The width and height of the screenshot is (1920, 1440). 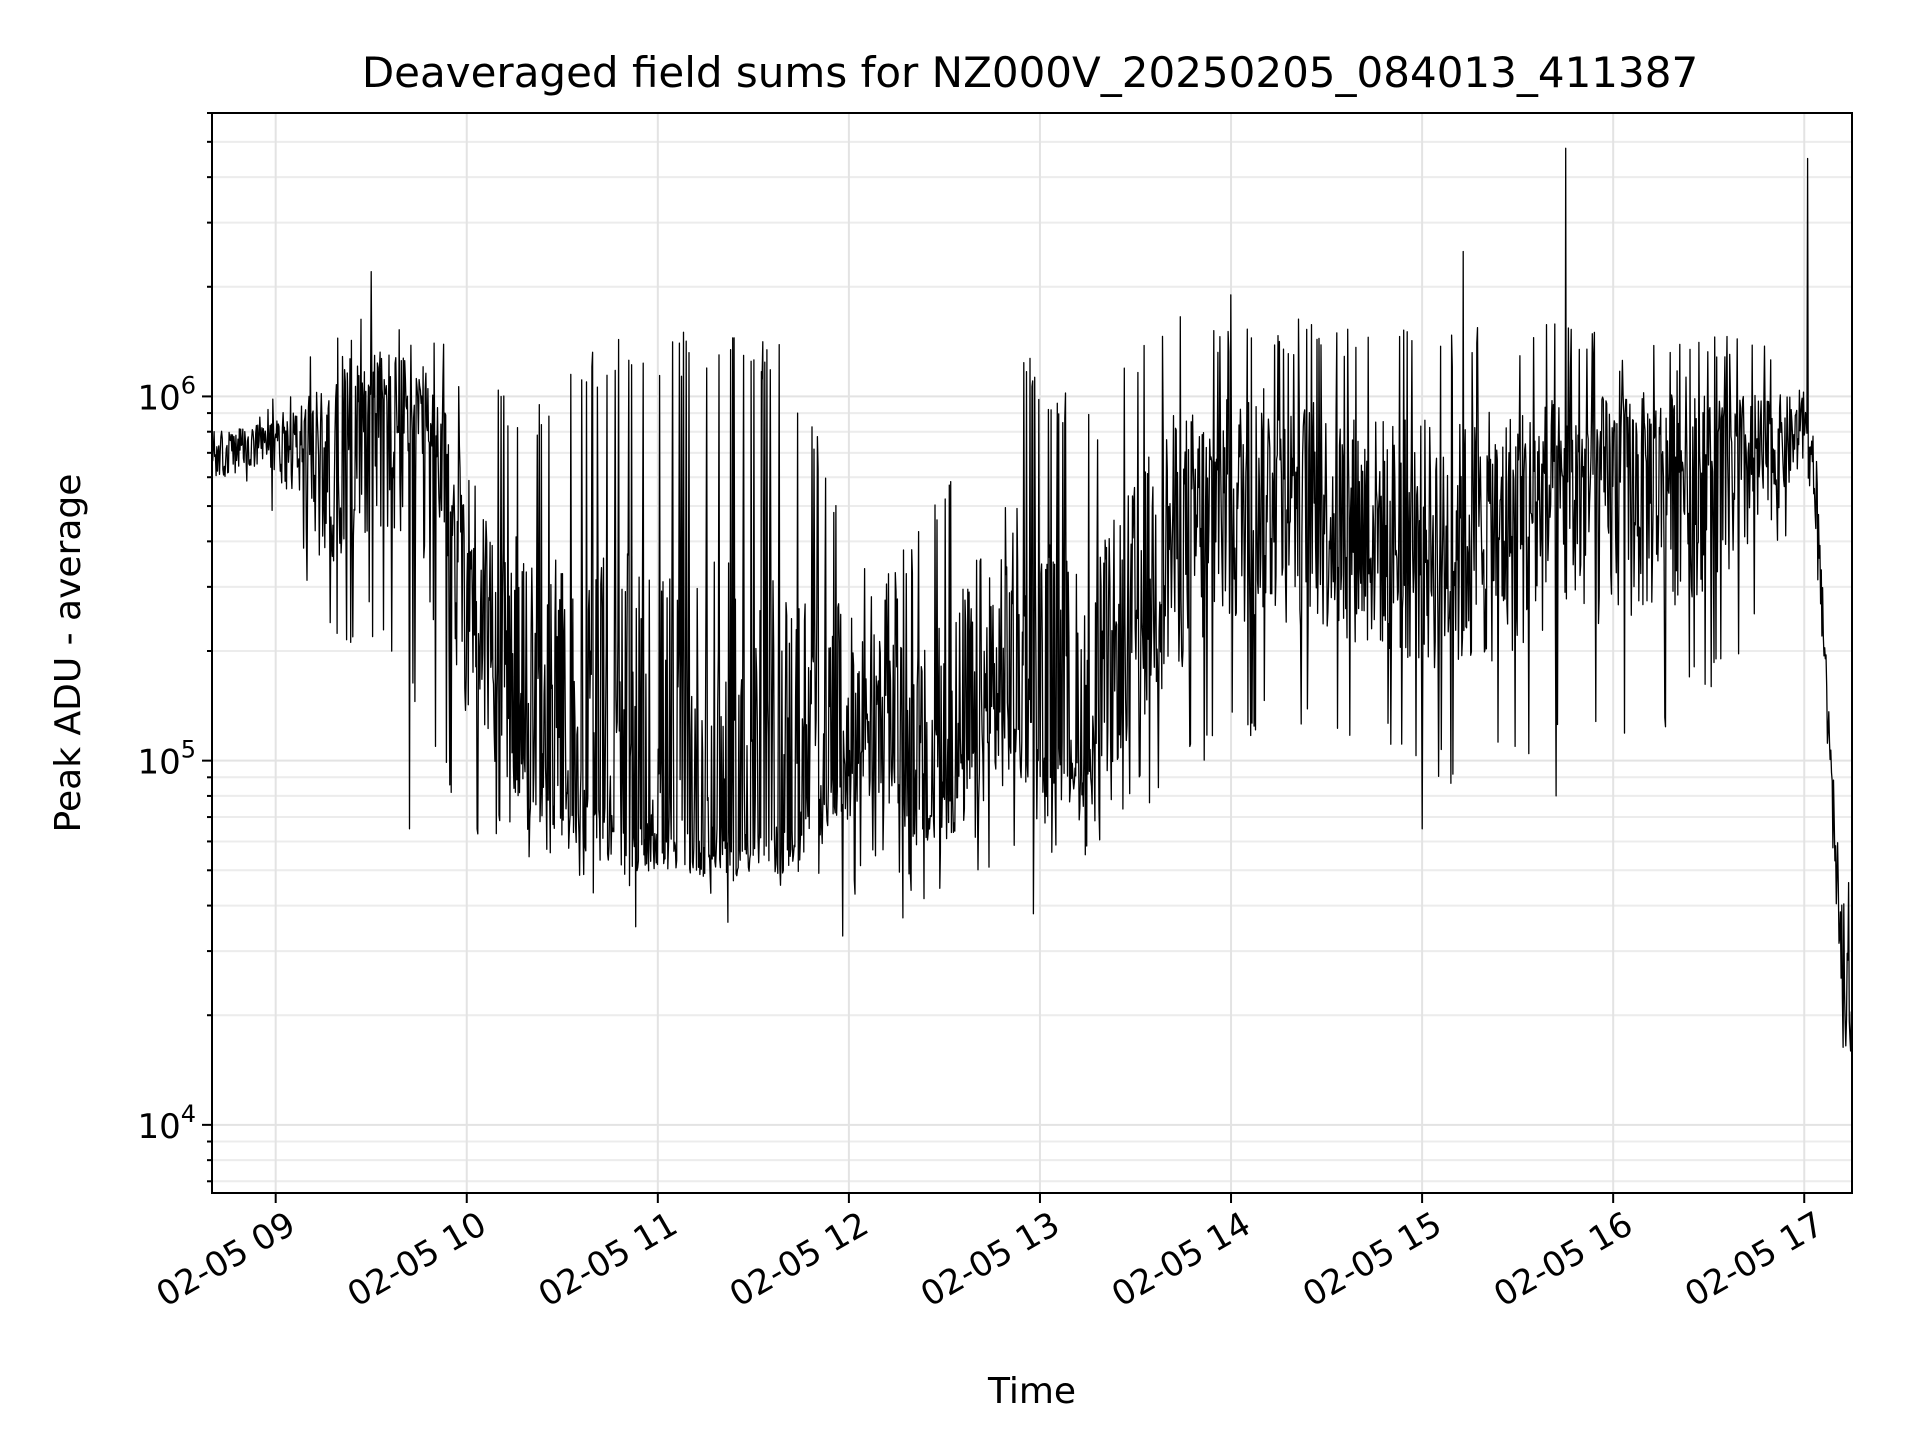 I want to click on y-tick-label: 10⁴, so click(x=166, y=1123).